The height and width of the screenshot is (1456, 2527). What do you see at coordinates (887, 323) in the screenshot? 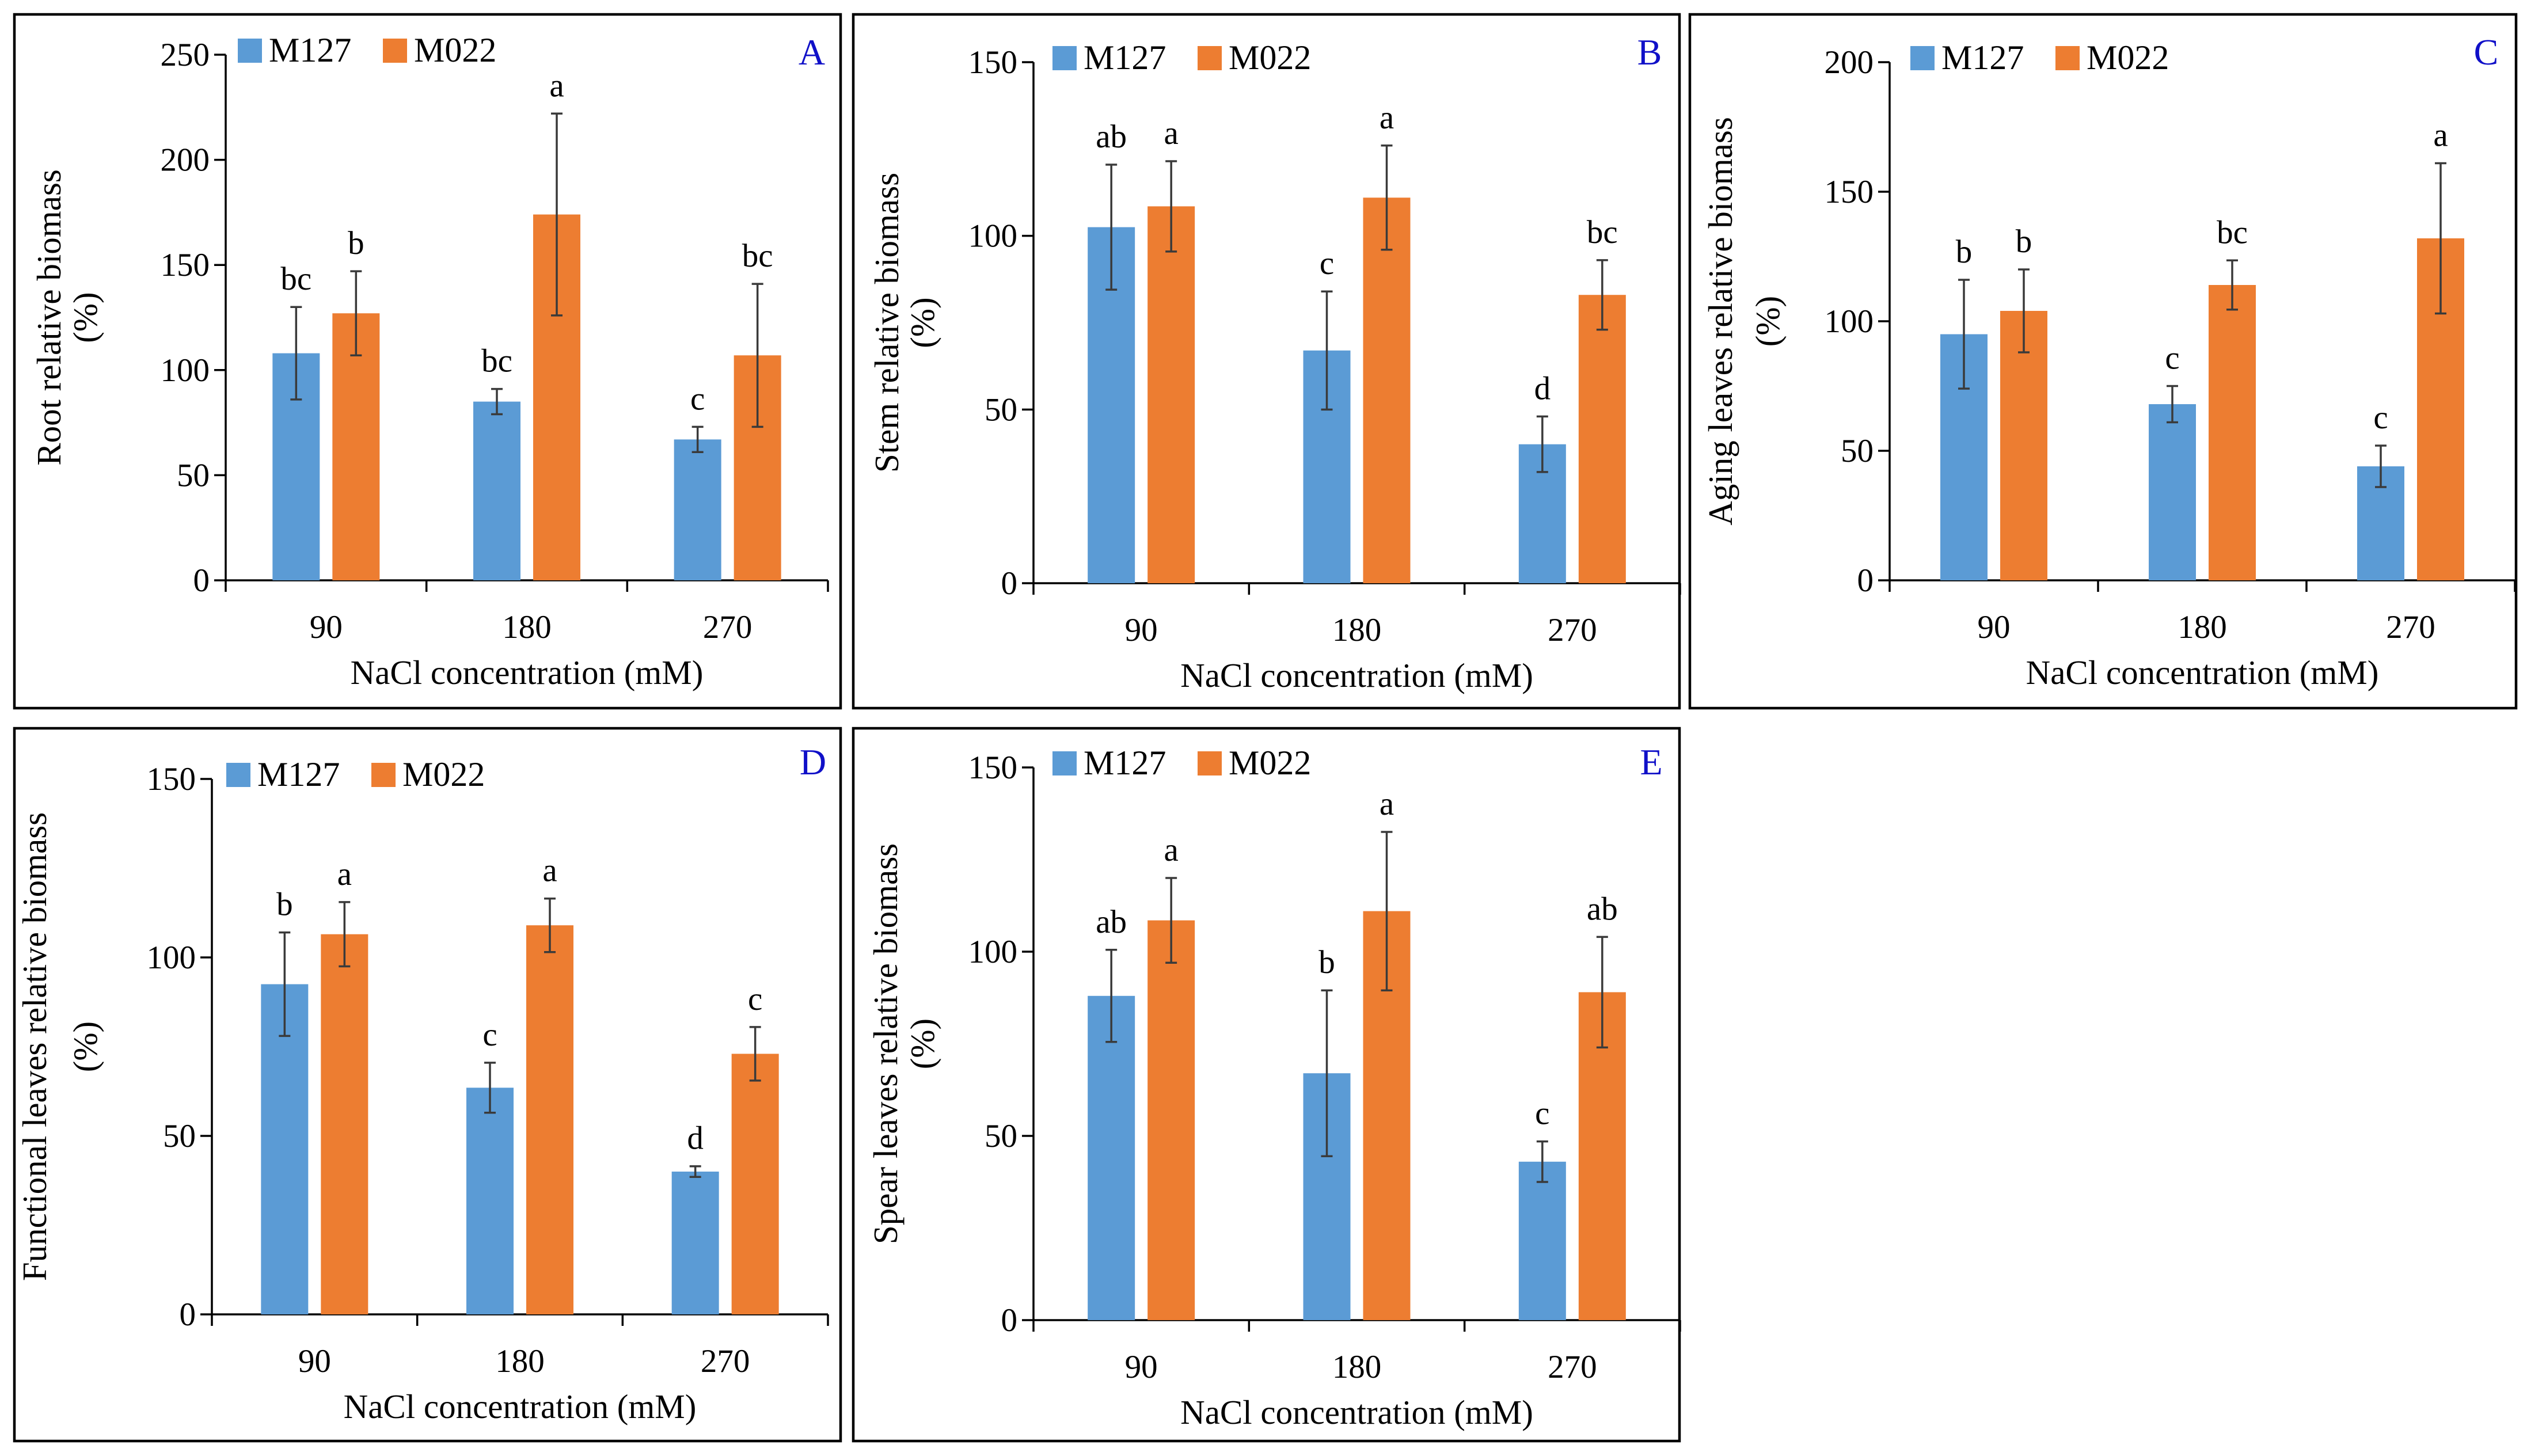
I see `y-axis-title: Stem relative biomass` at bounding box center [887, 323].